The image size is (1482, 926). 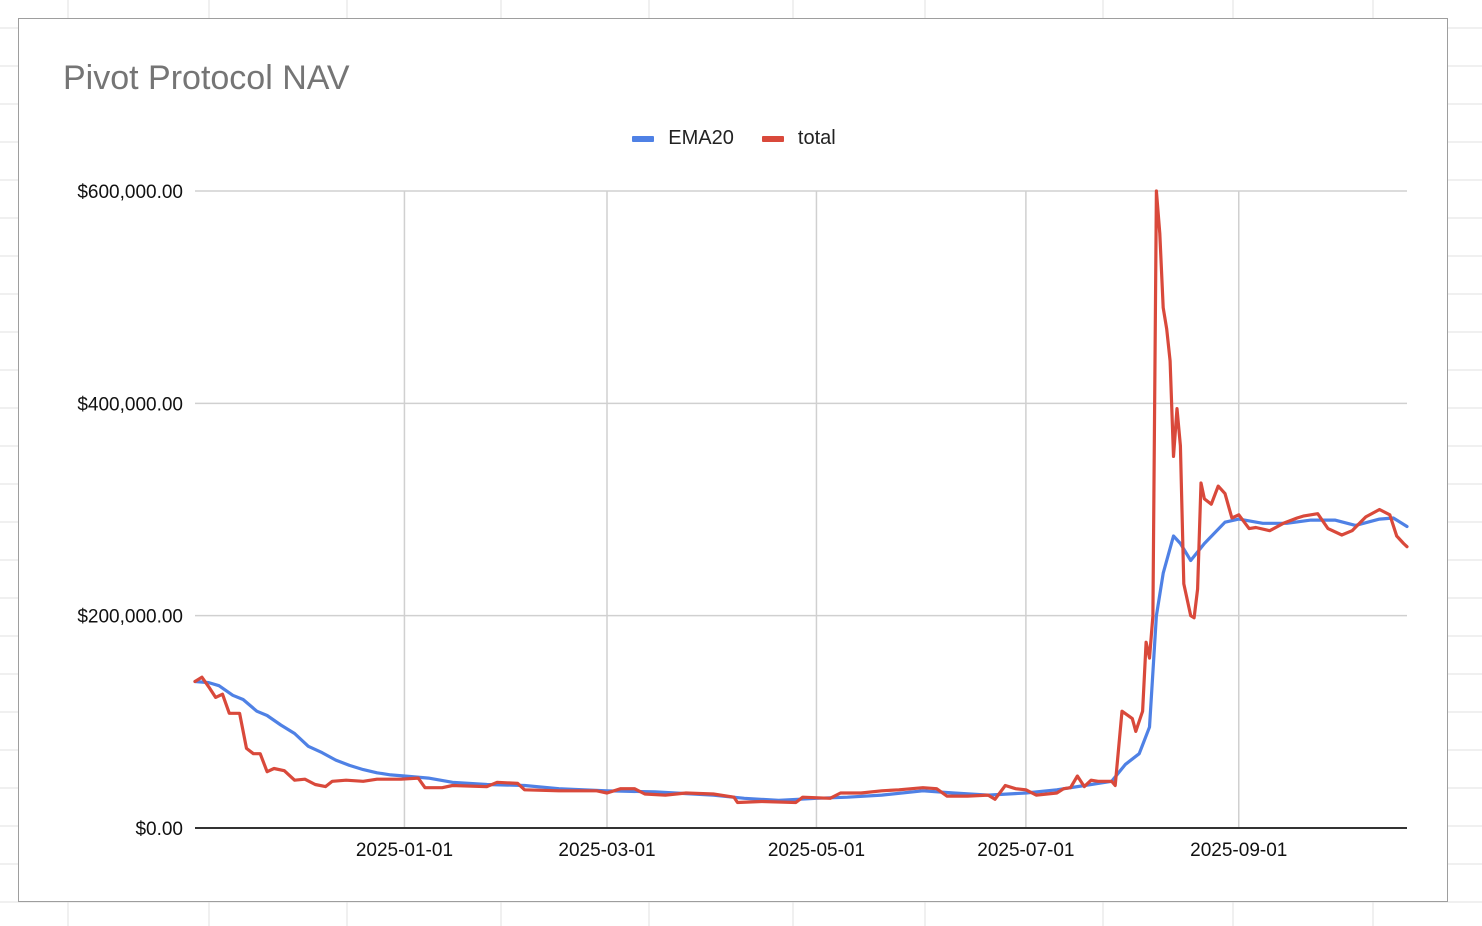 I want to click on x-tick-label: 2025-03-01, so click(x=606, y=850).